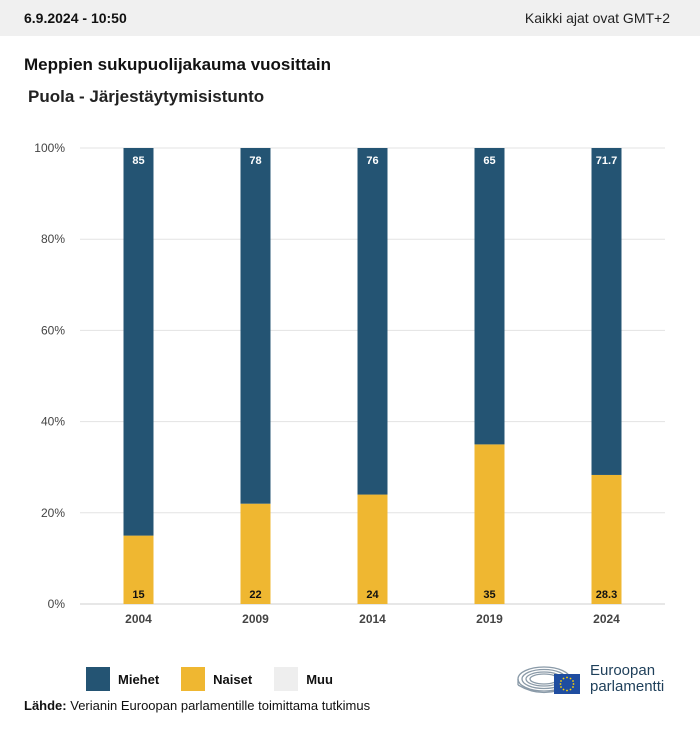 Image resolution: width=700 pixels, height=731 pixels. What do you see at coordinates (489, 619) in the screenshot?
I see `x-tick-label: 2019` at bounding box center [489, 619].